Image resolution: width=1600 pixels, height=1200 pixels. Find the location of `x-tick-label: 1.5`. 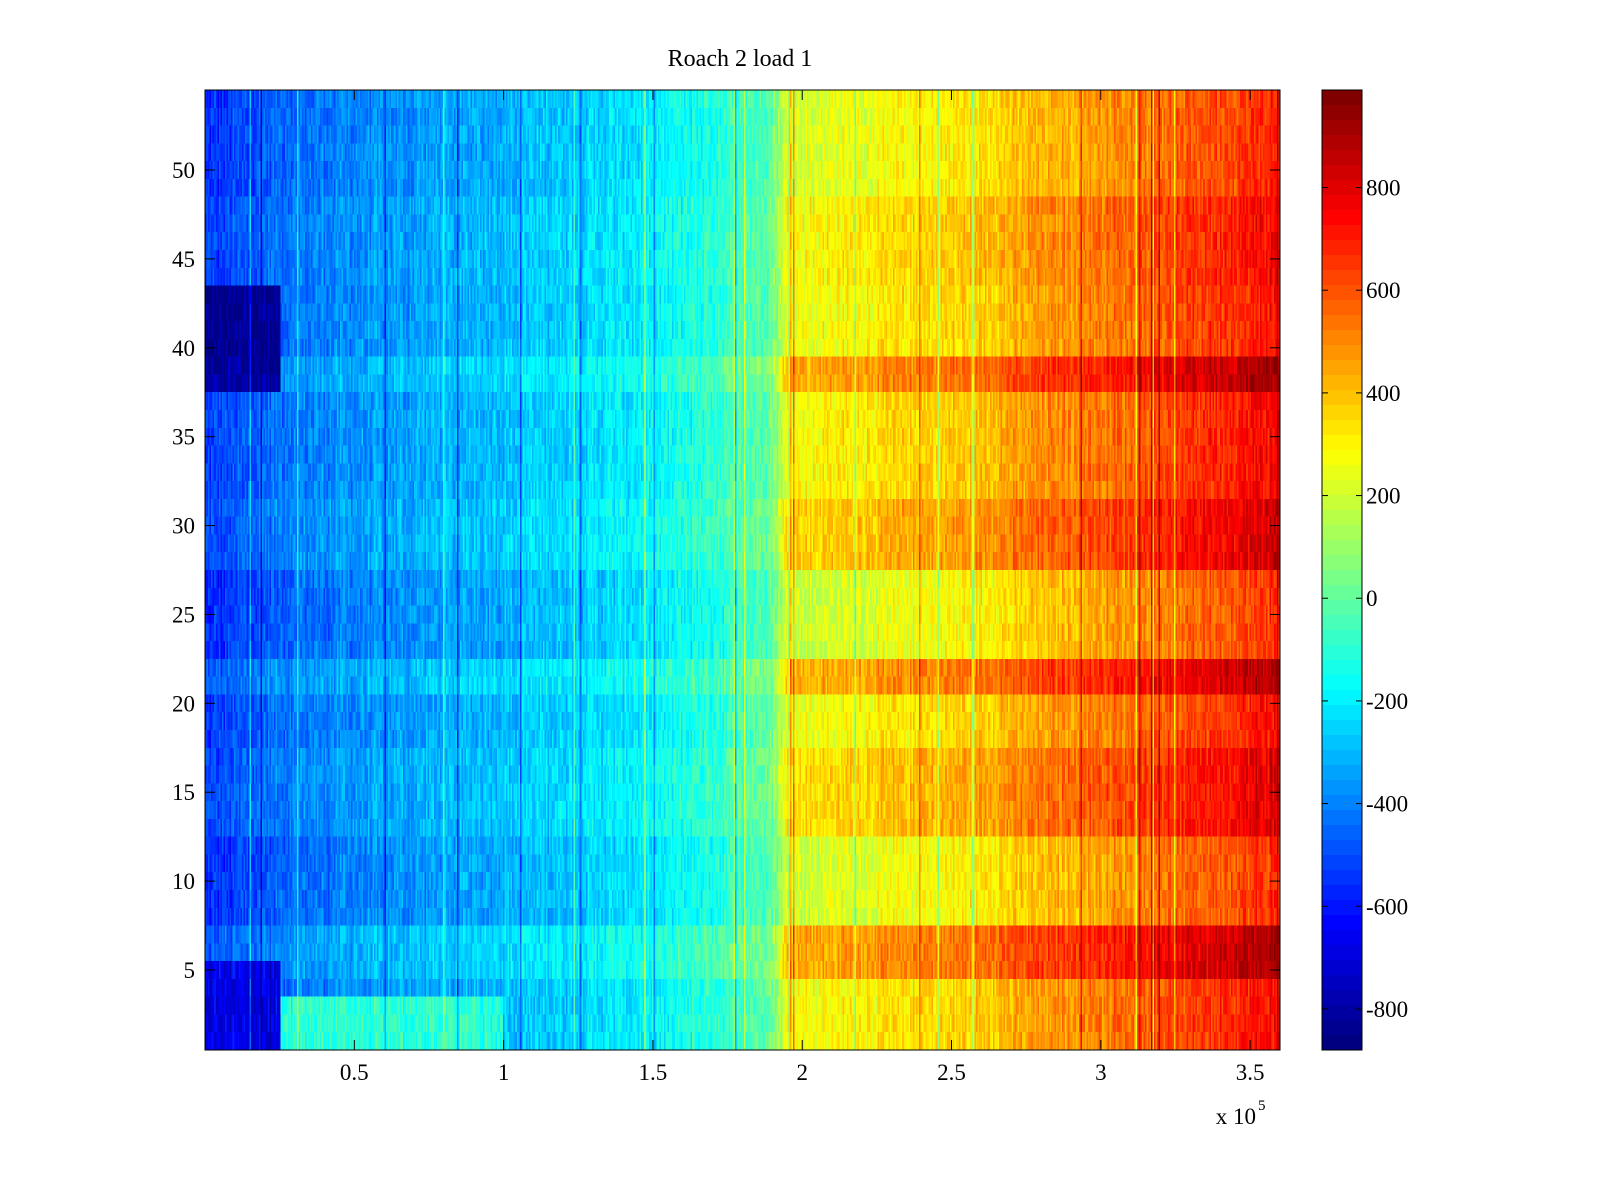

x-tick-label: 1.5 is located at coordinates (653, 1072).